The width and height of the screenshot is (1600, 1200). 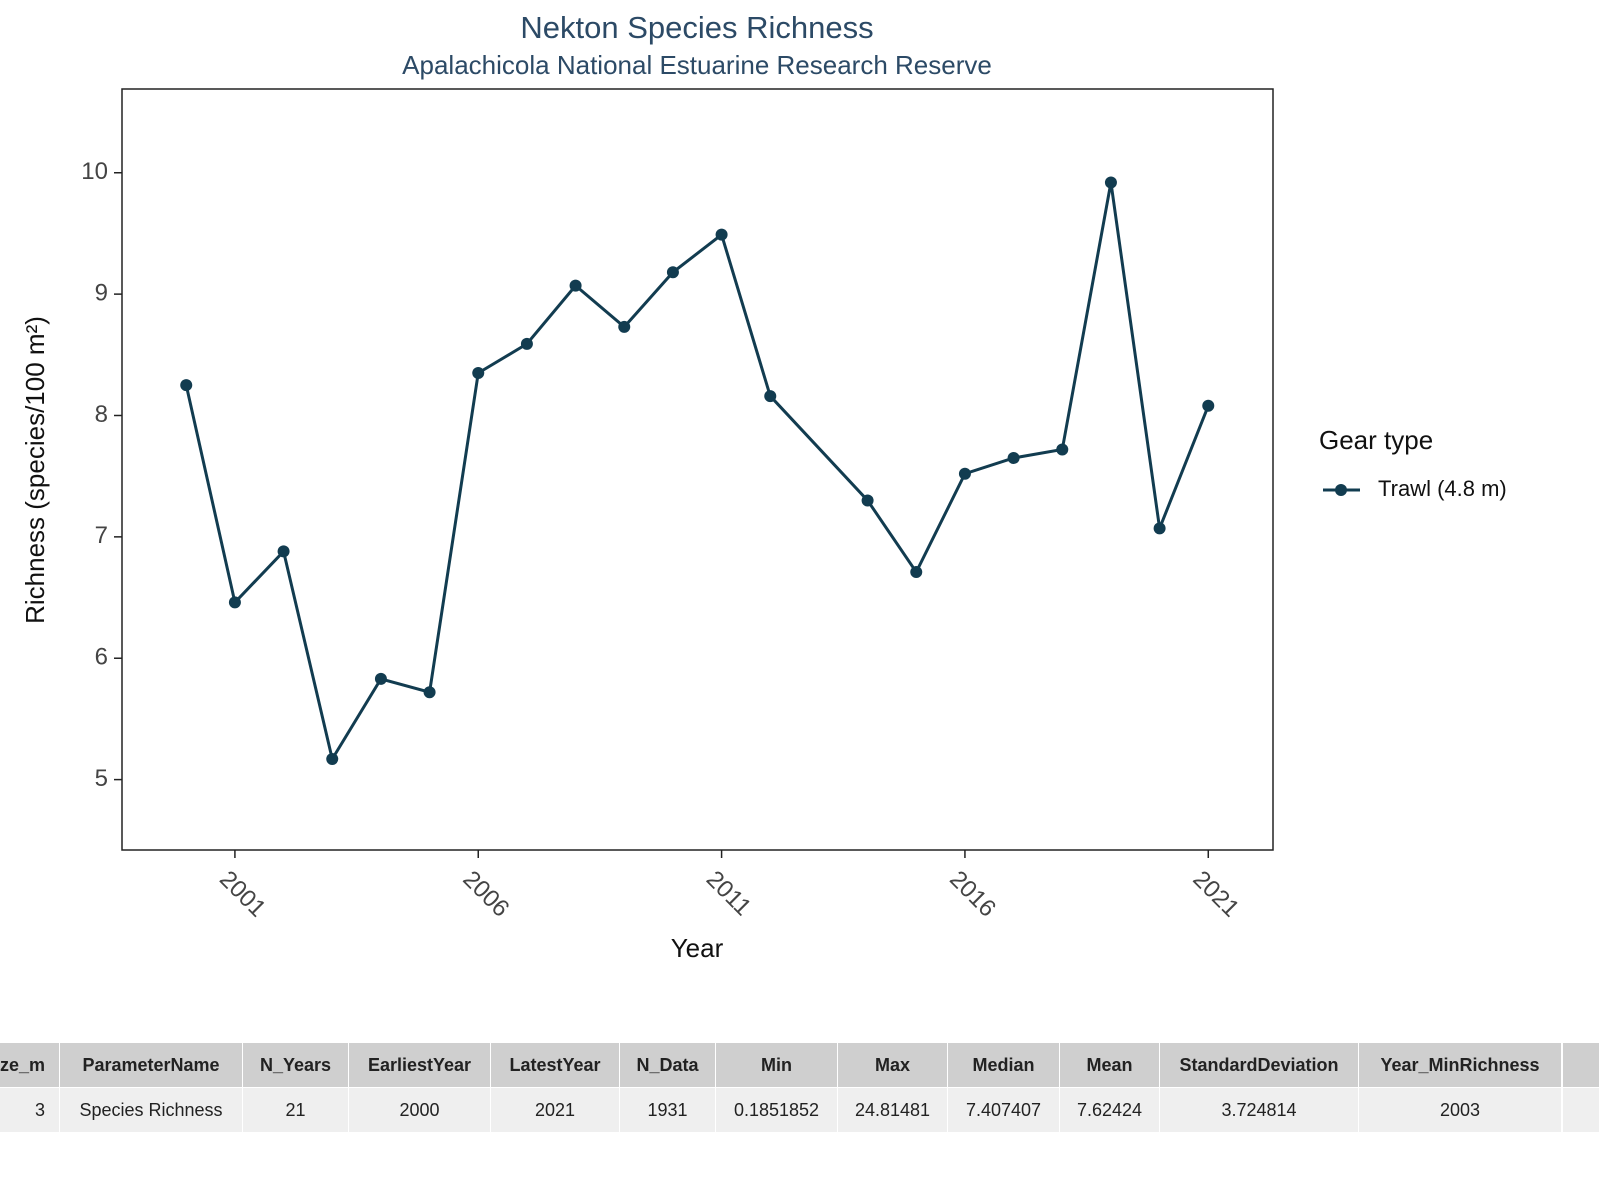 I want to click on x-axis-label: Year, so click(x=697, y=948).